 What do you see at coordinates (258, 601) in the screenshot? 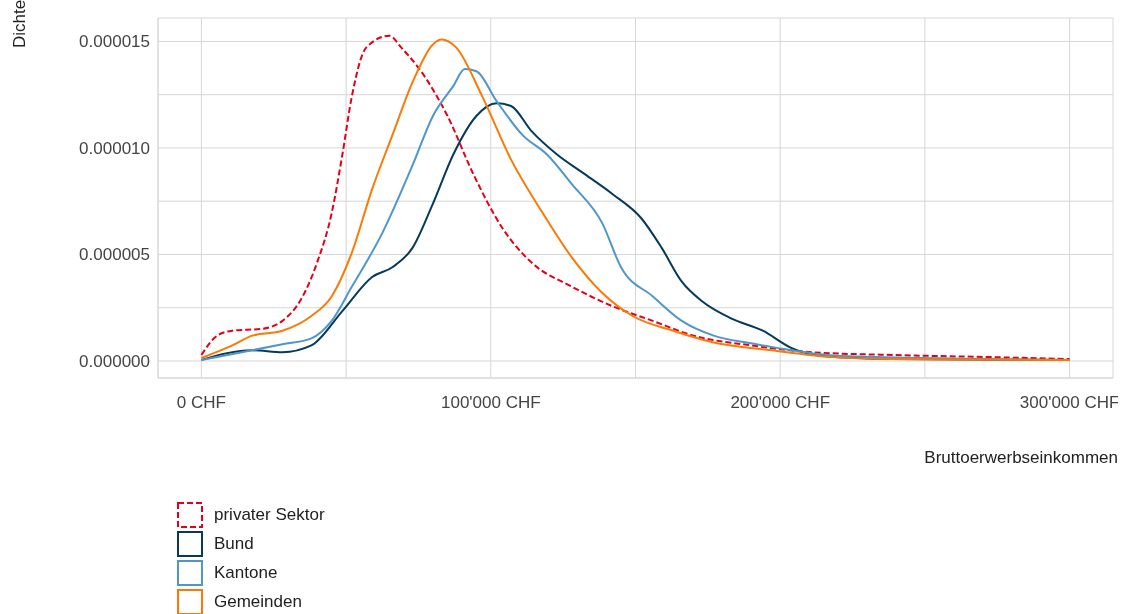
I see `legend-label: Gemeinden` at bounding box center [258, 601].